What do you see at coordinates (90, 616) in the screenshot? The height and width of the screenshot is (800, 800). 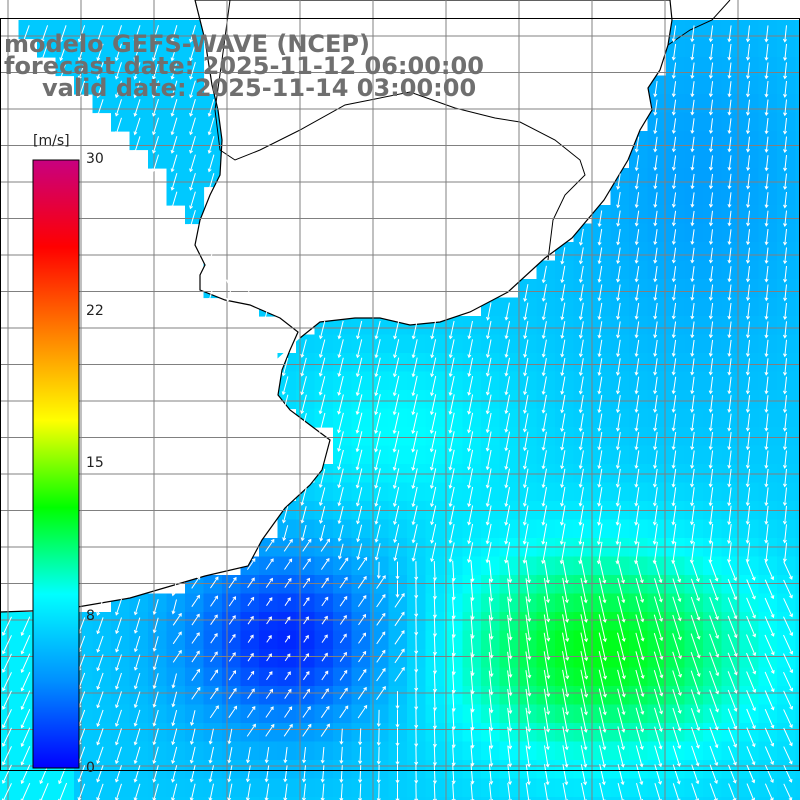 I see `colorbar-tick-8: 8` at bounding box center [90, 616].